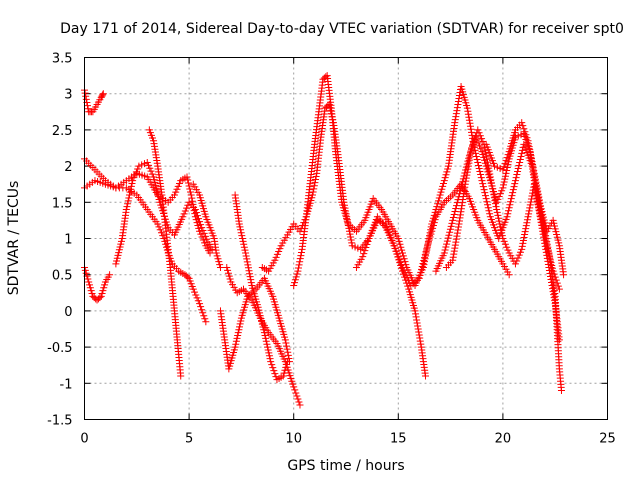 The image size is (640, 480). I want to click on y-tick-label: -0.5, so click(59, 348).